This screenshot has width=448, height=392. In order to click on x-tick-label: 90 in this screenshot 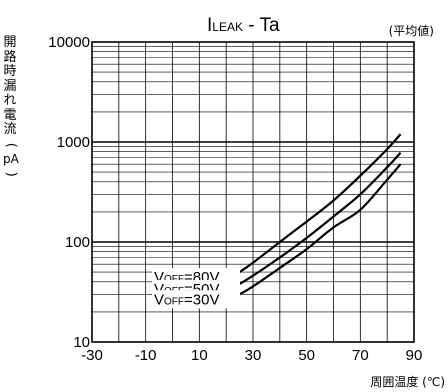, I will do `click(414, 355)`.